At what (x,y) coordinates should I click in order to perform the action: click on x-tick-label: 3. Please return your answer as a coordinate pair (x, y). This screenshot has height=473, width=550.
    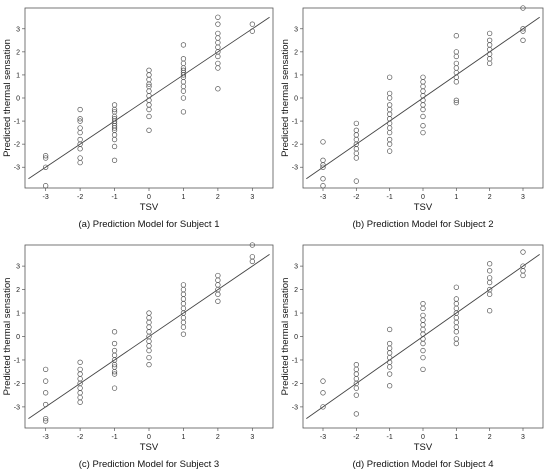
    Looking at the image, I should click on (252, 197).